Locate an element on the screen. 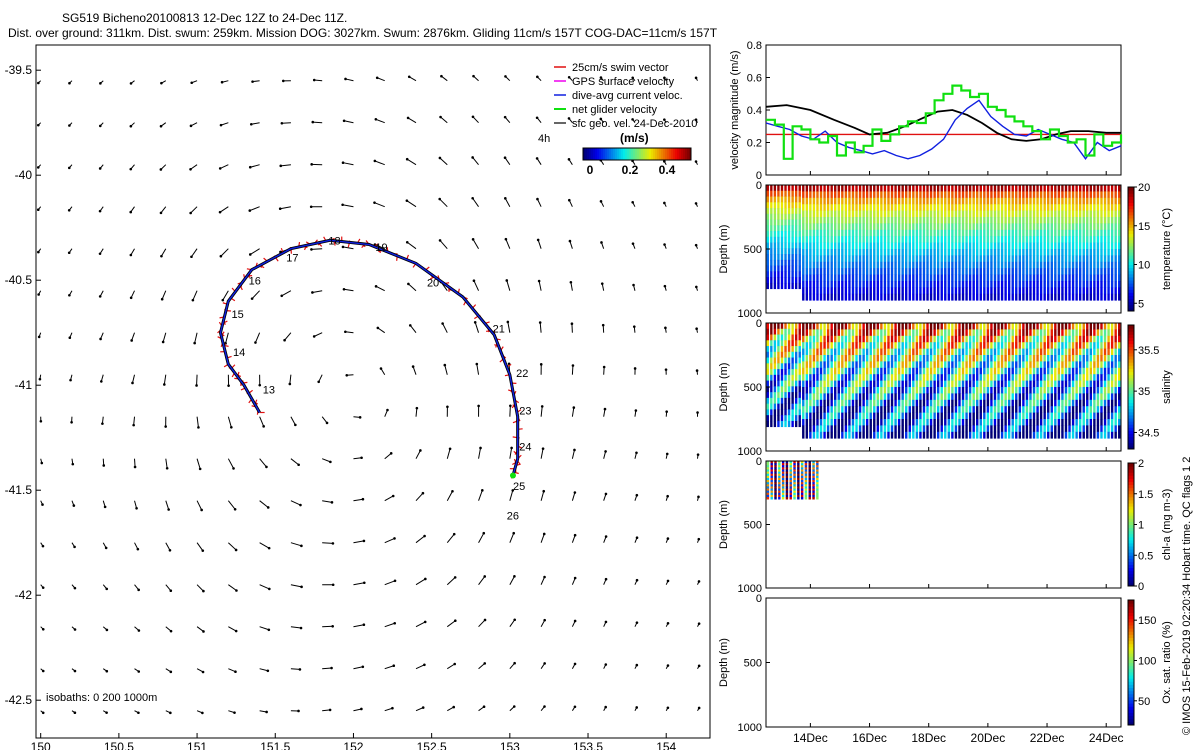 This screenshot has width=1200, height=750. velocity-y-tick-label: 0.4 is located at coordinates (754, 111).